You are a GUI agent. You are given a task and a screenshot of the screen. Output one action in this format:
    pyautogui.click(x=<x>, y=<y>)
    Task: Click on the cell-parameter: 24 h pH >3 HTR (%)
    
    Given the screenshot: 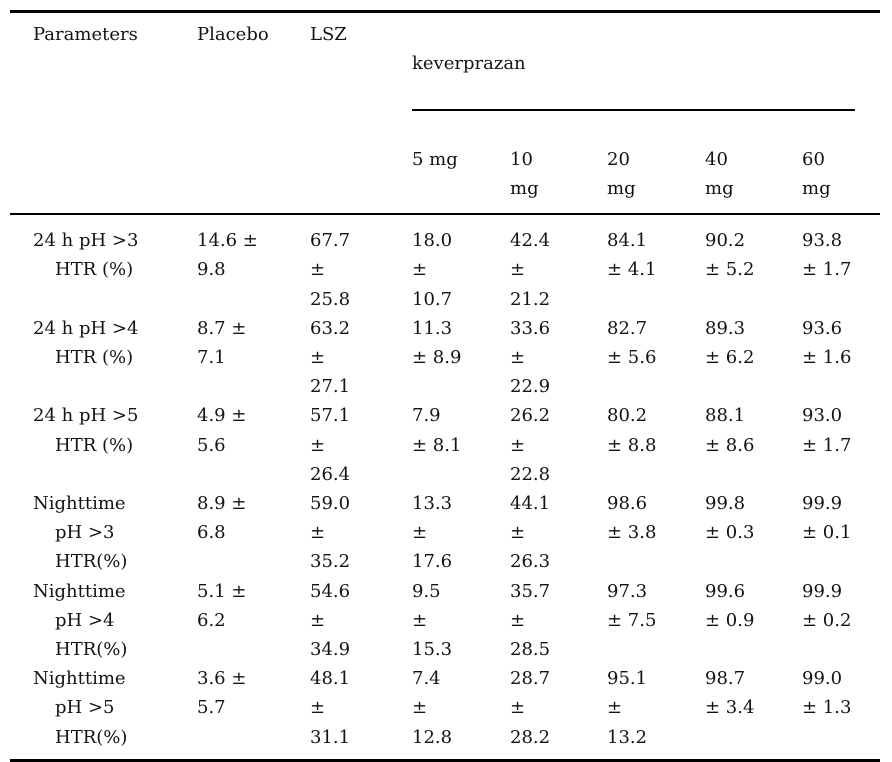 What is the action you would take?
    pyautogui.click(x=86, y=255)
    